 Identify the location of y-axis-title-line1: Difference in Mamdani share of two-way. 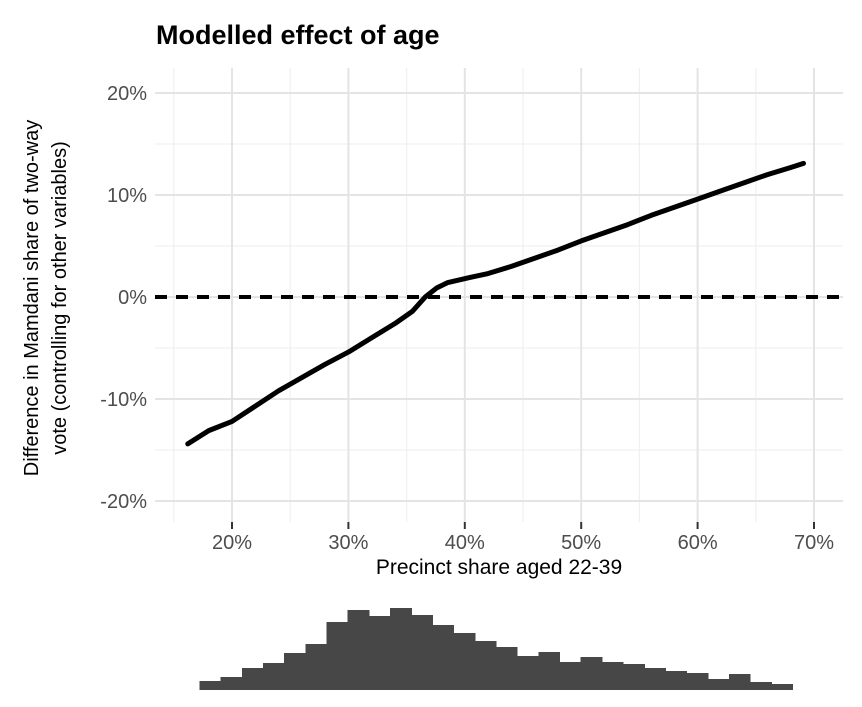
(32, 298).